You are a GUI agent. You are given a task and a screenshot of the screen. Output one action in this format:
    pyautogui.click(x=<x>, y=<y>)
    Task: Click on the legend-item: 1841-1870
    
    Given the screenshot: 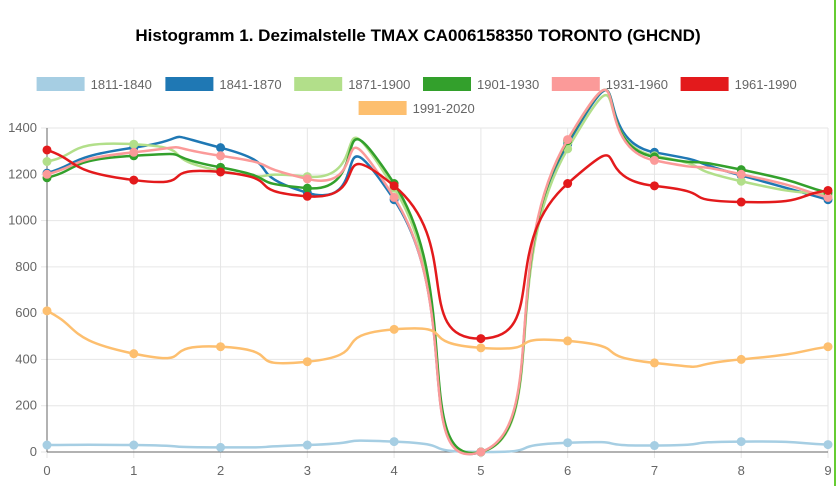 What is the action you would take?
    pyautogui.click(x=223, y=84)
    